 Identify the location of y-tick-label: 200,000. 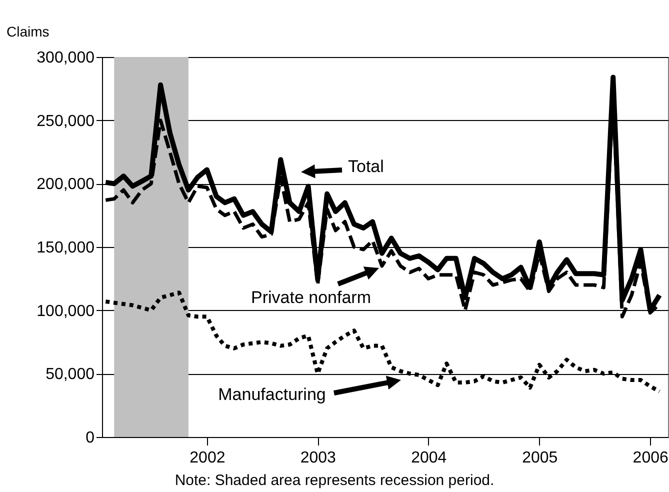
(65, 185).